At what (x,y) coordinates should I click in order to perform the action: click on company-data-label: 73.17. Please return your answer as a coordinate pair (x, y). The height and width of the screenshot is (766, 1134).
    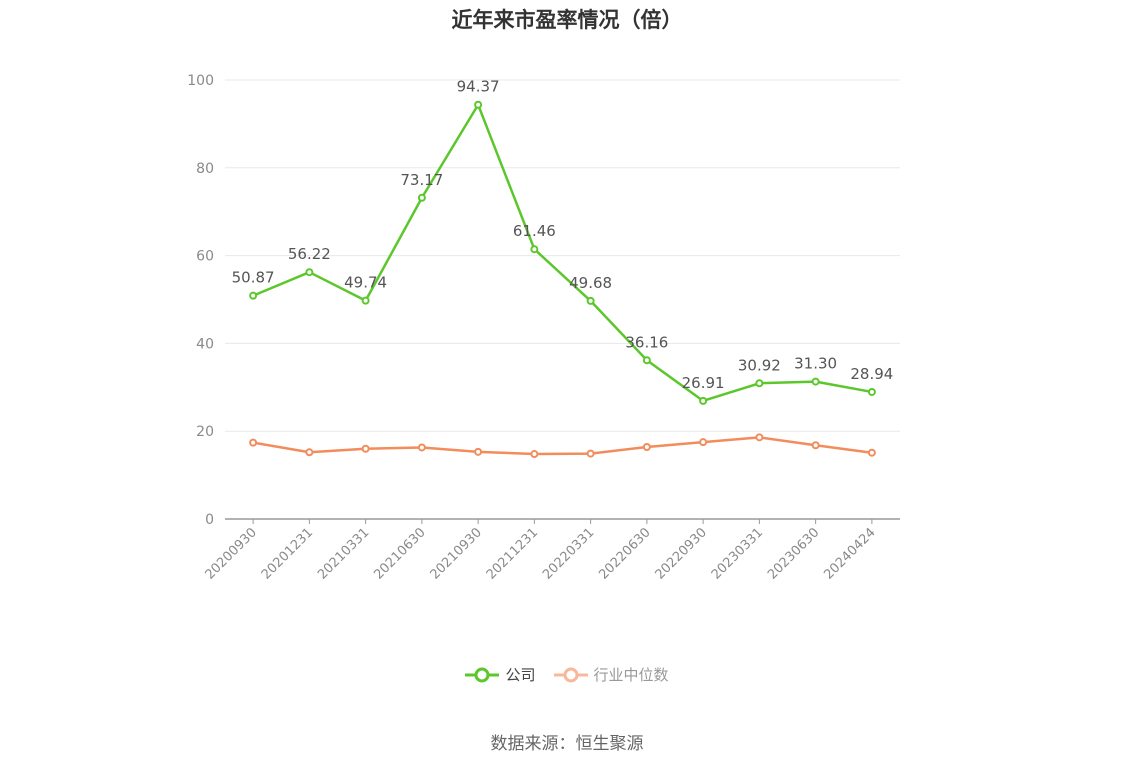
    Looking at the image, I should click on (421, 180).